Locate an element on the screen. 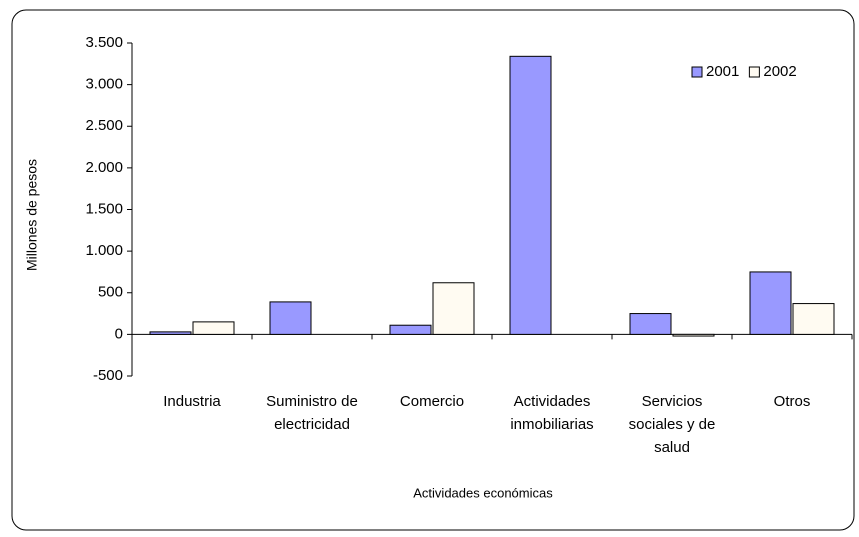  y-tick-label: -500 is located at coordinates (108, 375).